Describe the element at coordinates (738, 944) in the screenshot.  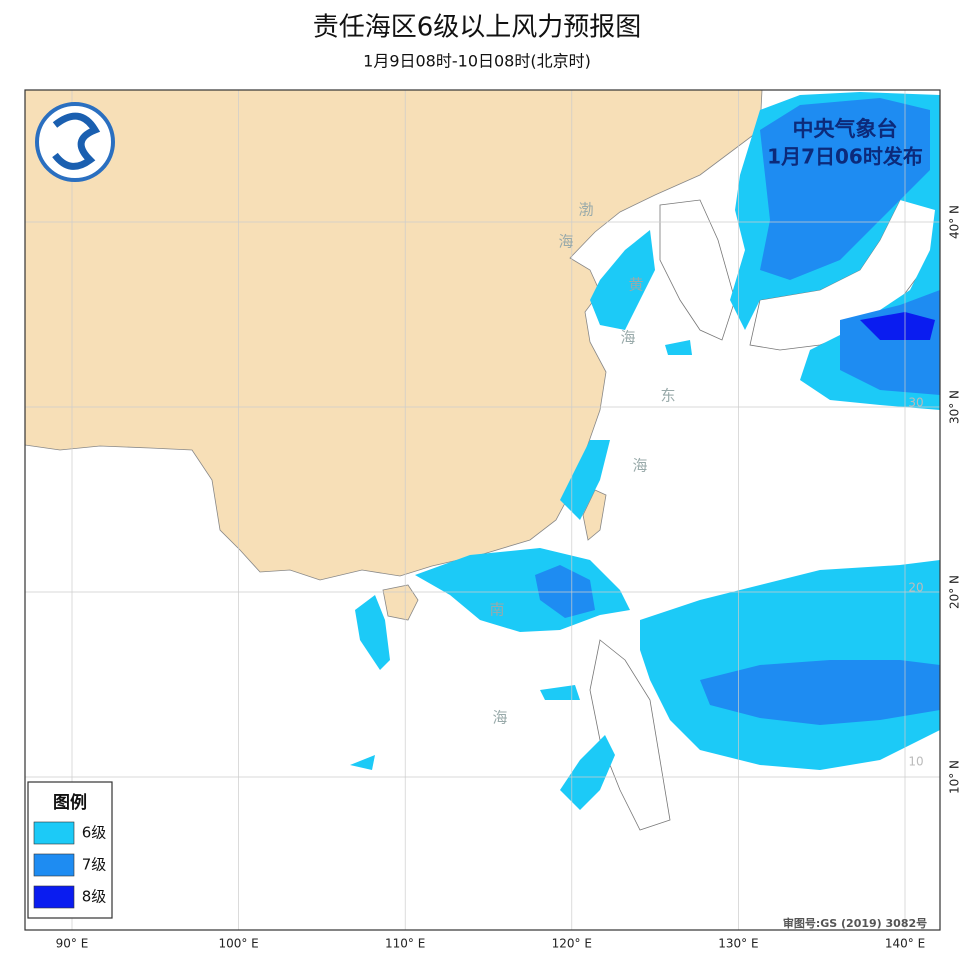
I see `lon-tick-label: 130° E` at that location.